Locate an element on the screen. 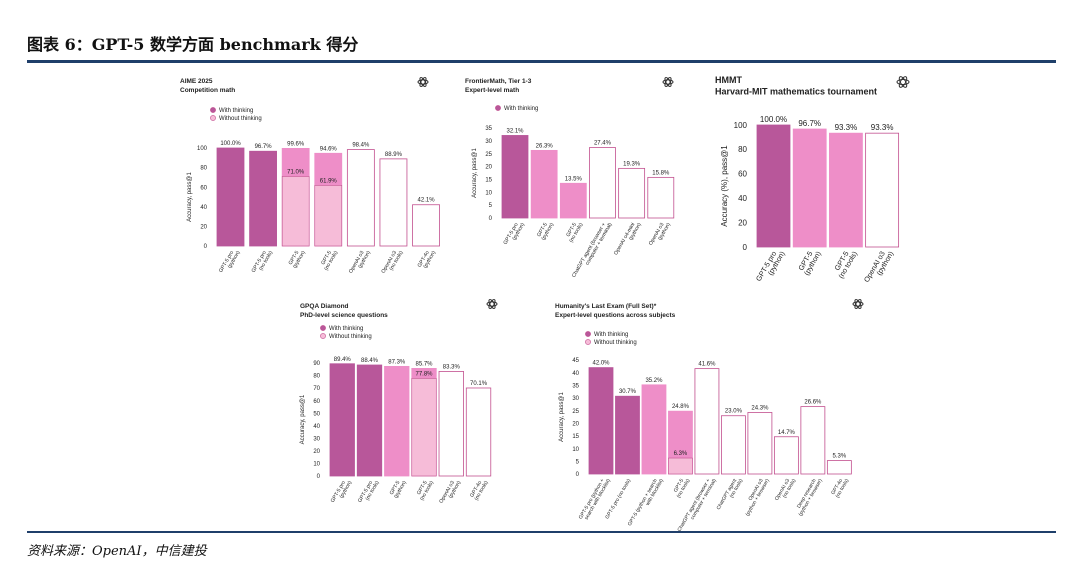 The image size is (1080, 573). bar-value-label: 85.7% is located at coordinates (425, 364).